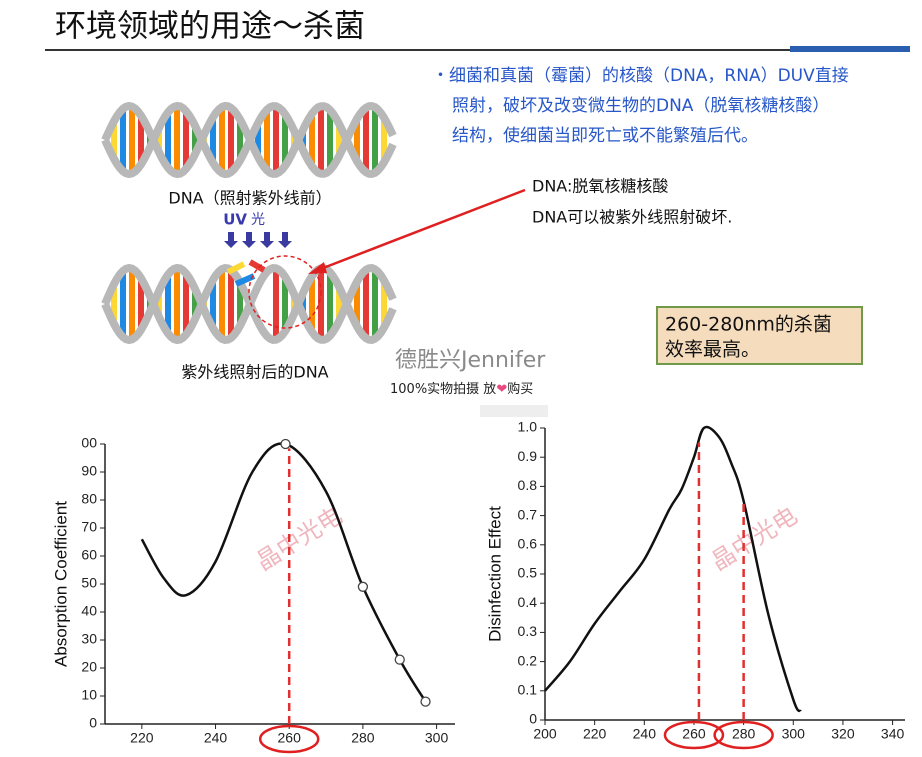  I want to click on uv-light-label: 光, so click(258, 220).